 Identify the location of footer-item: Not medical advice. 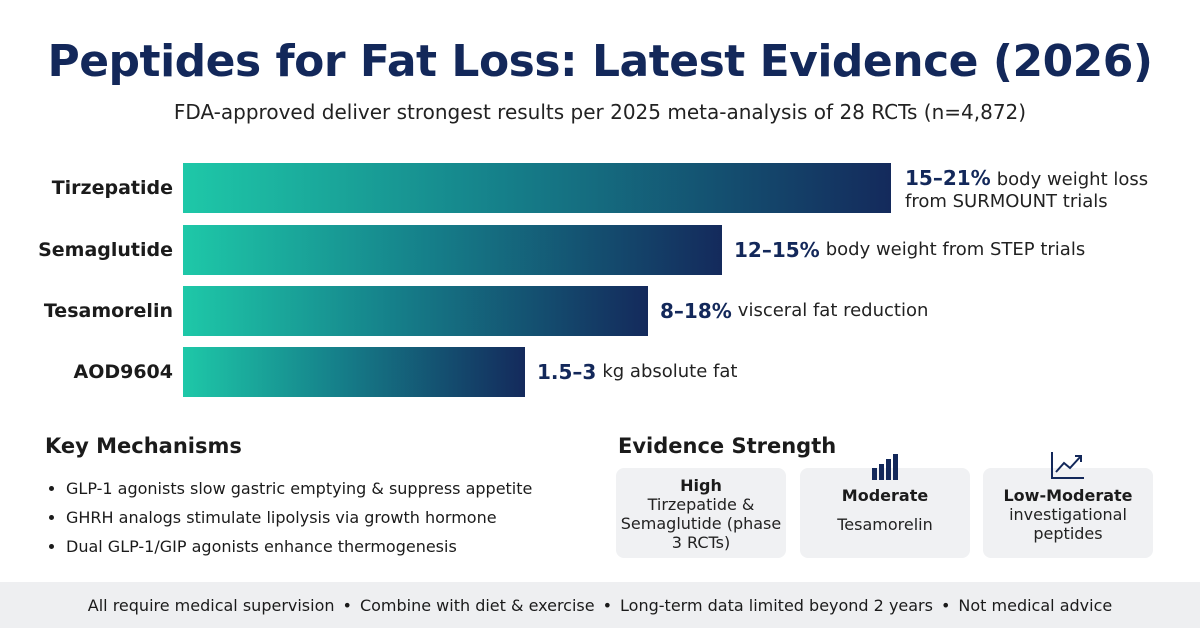
(1035, 605).